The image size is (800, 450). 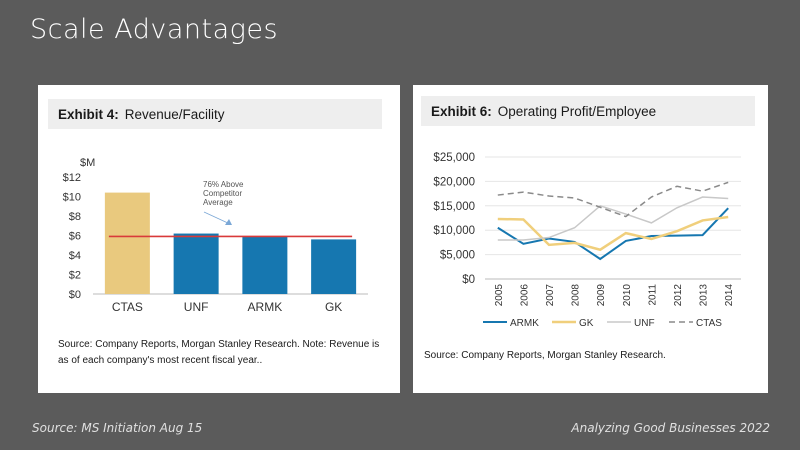 What do you see at coordinates (75, 217) in the screenshot?
I see `bar-y-tick-label: $8` at bounding box center [75, 217].